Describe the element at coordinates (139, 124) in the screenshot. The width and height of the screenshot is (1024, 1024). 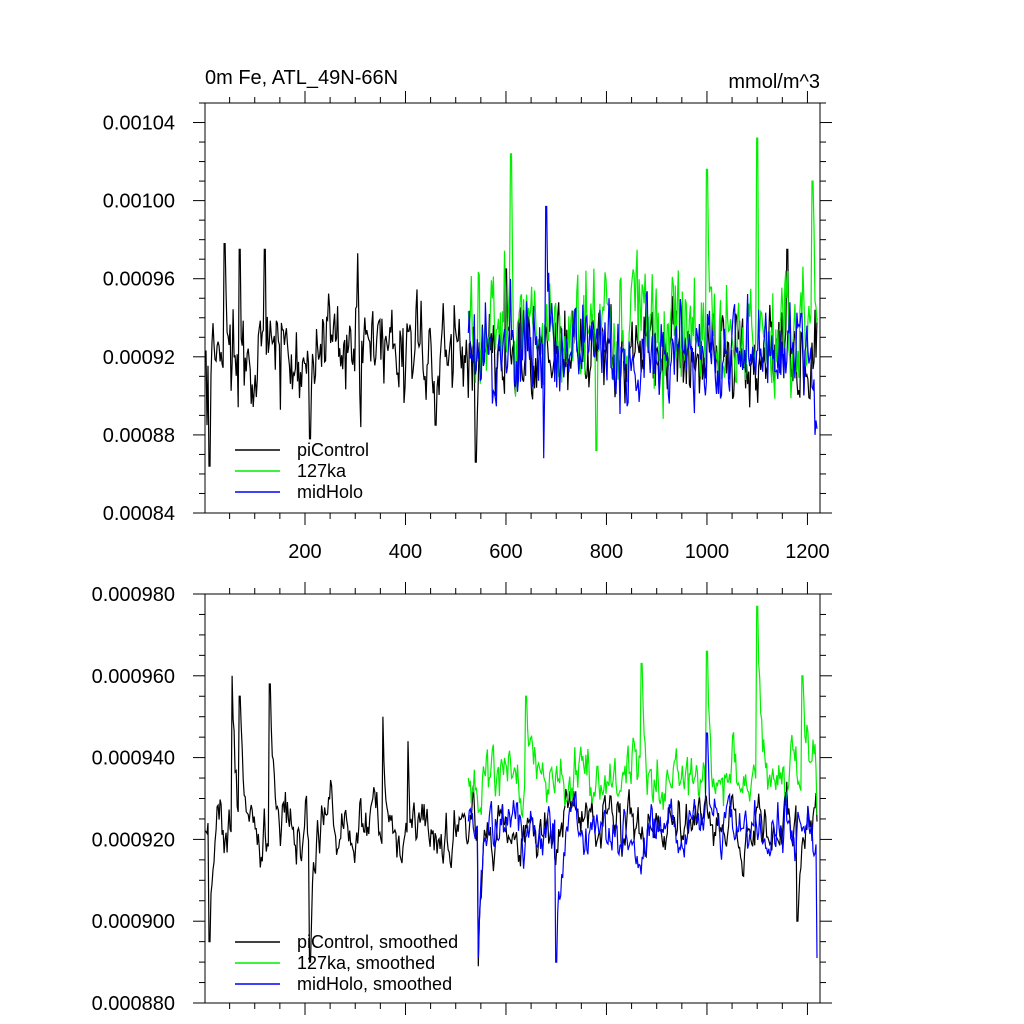
I see `y-tick-label: 0.00104` at that location.